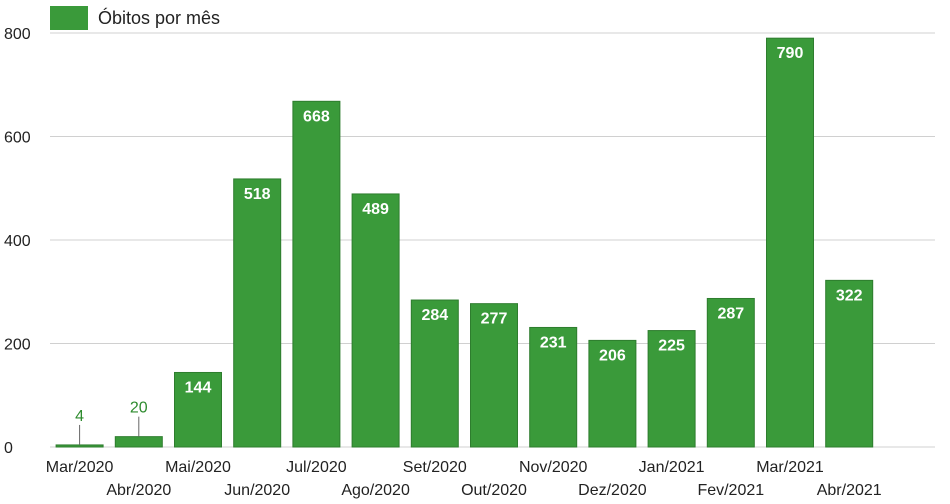 This screenshot has width=950, height=504. I want to click on x-tick-label: Mar/2021, so click(790, 467).